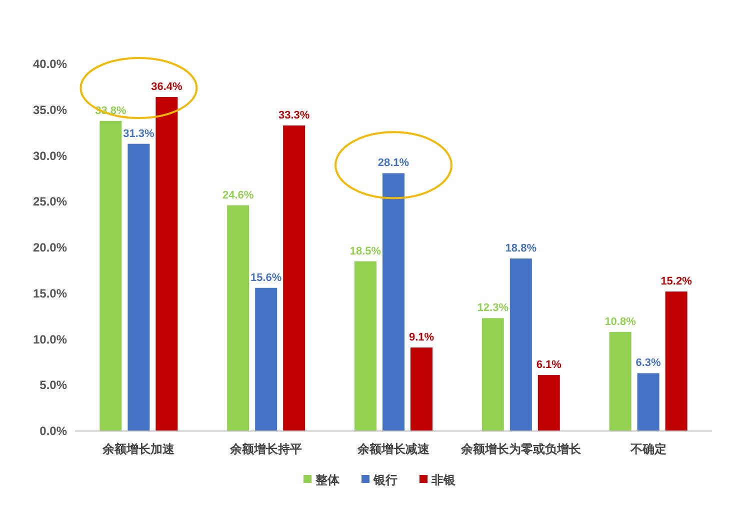 Image resolution: width=738 pixels, height=516 pixels. What do you see at coordinates (649, 363) in the screenshot?
I see `data-label: 6.3%` at bounding box center [649, 363].